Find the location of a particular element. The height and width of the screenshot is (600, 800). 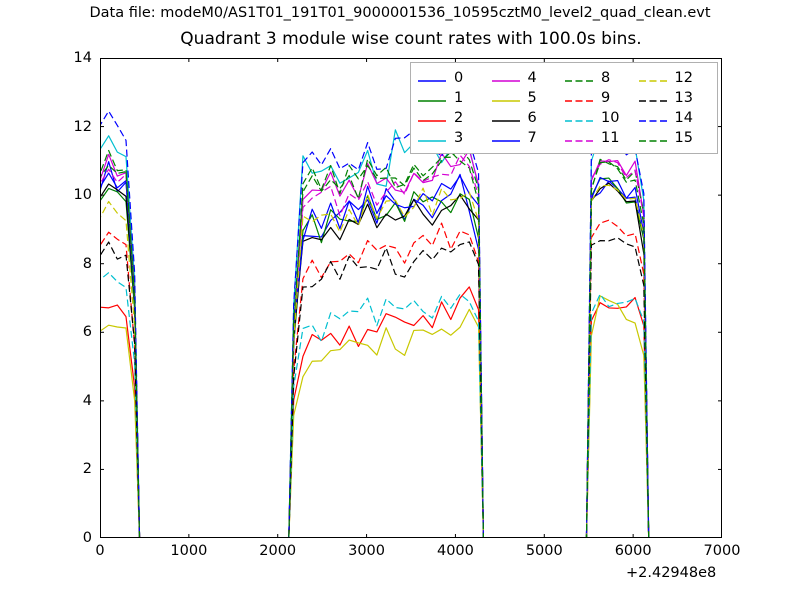

legend-entry-7: 7 is located at coordinates (528, 138).